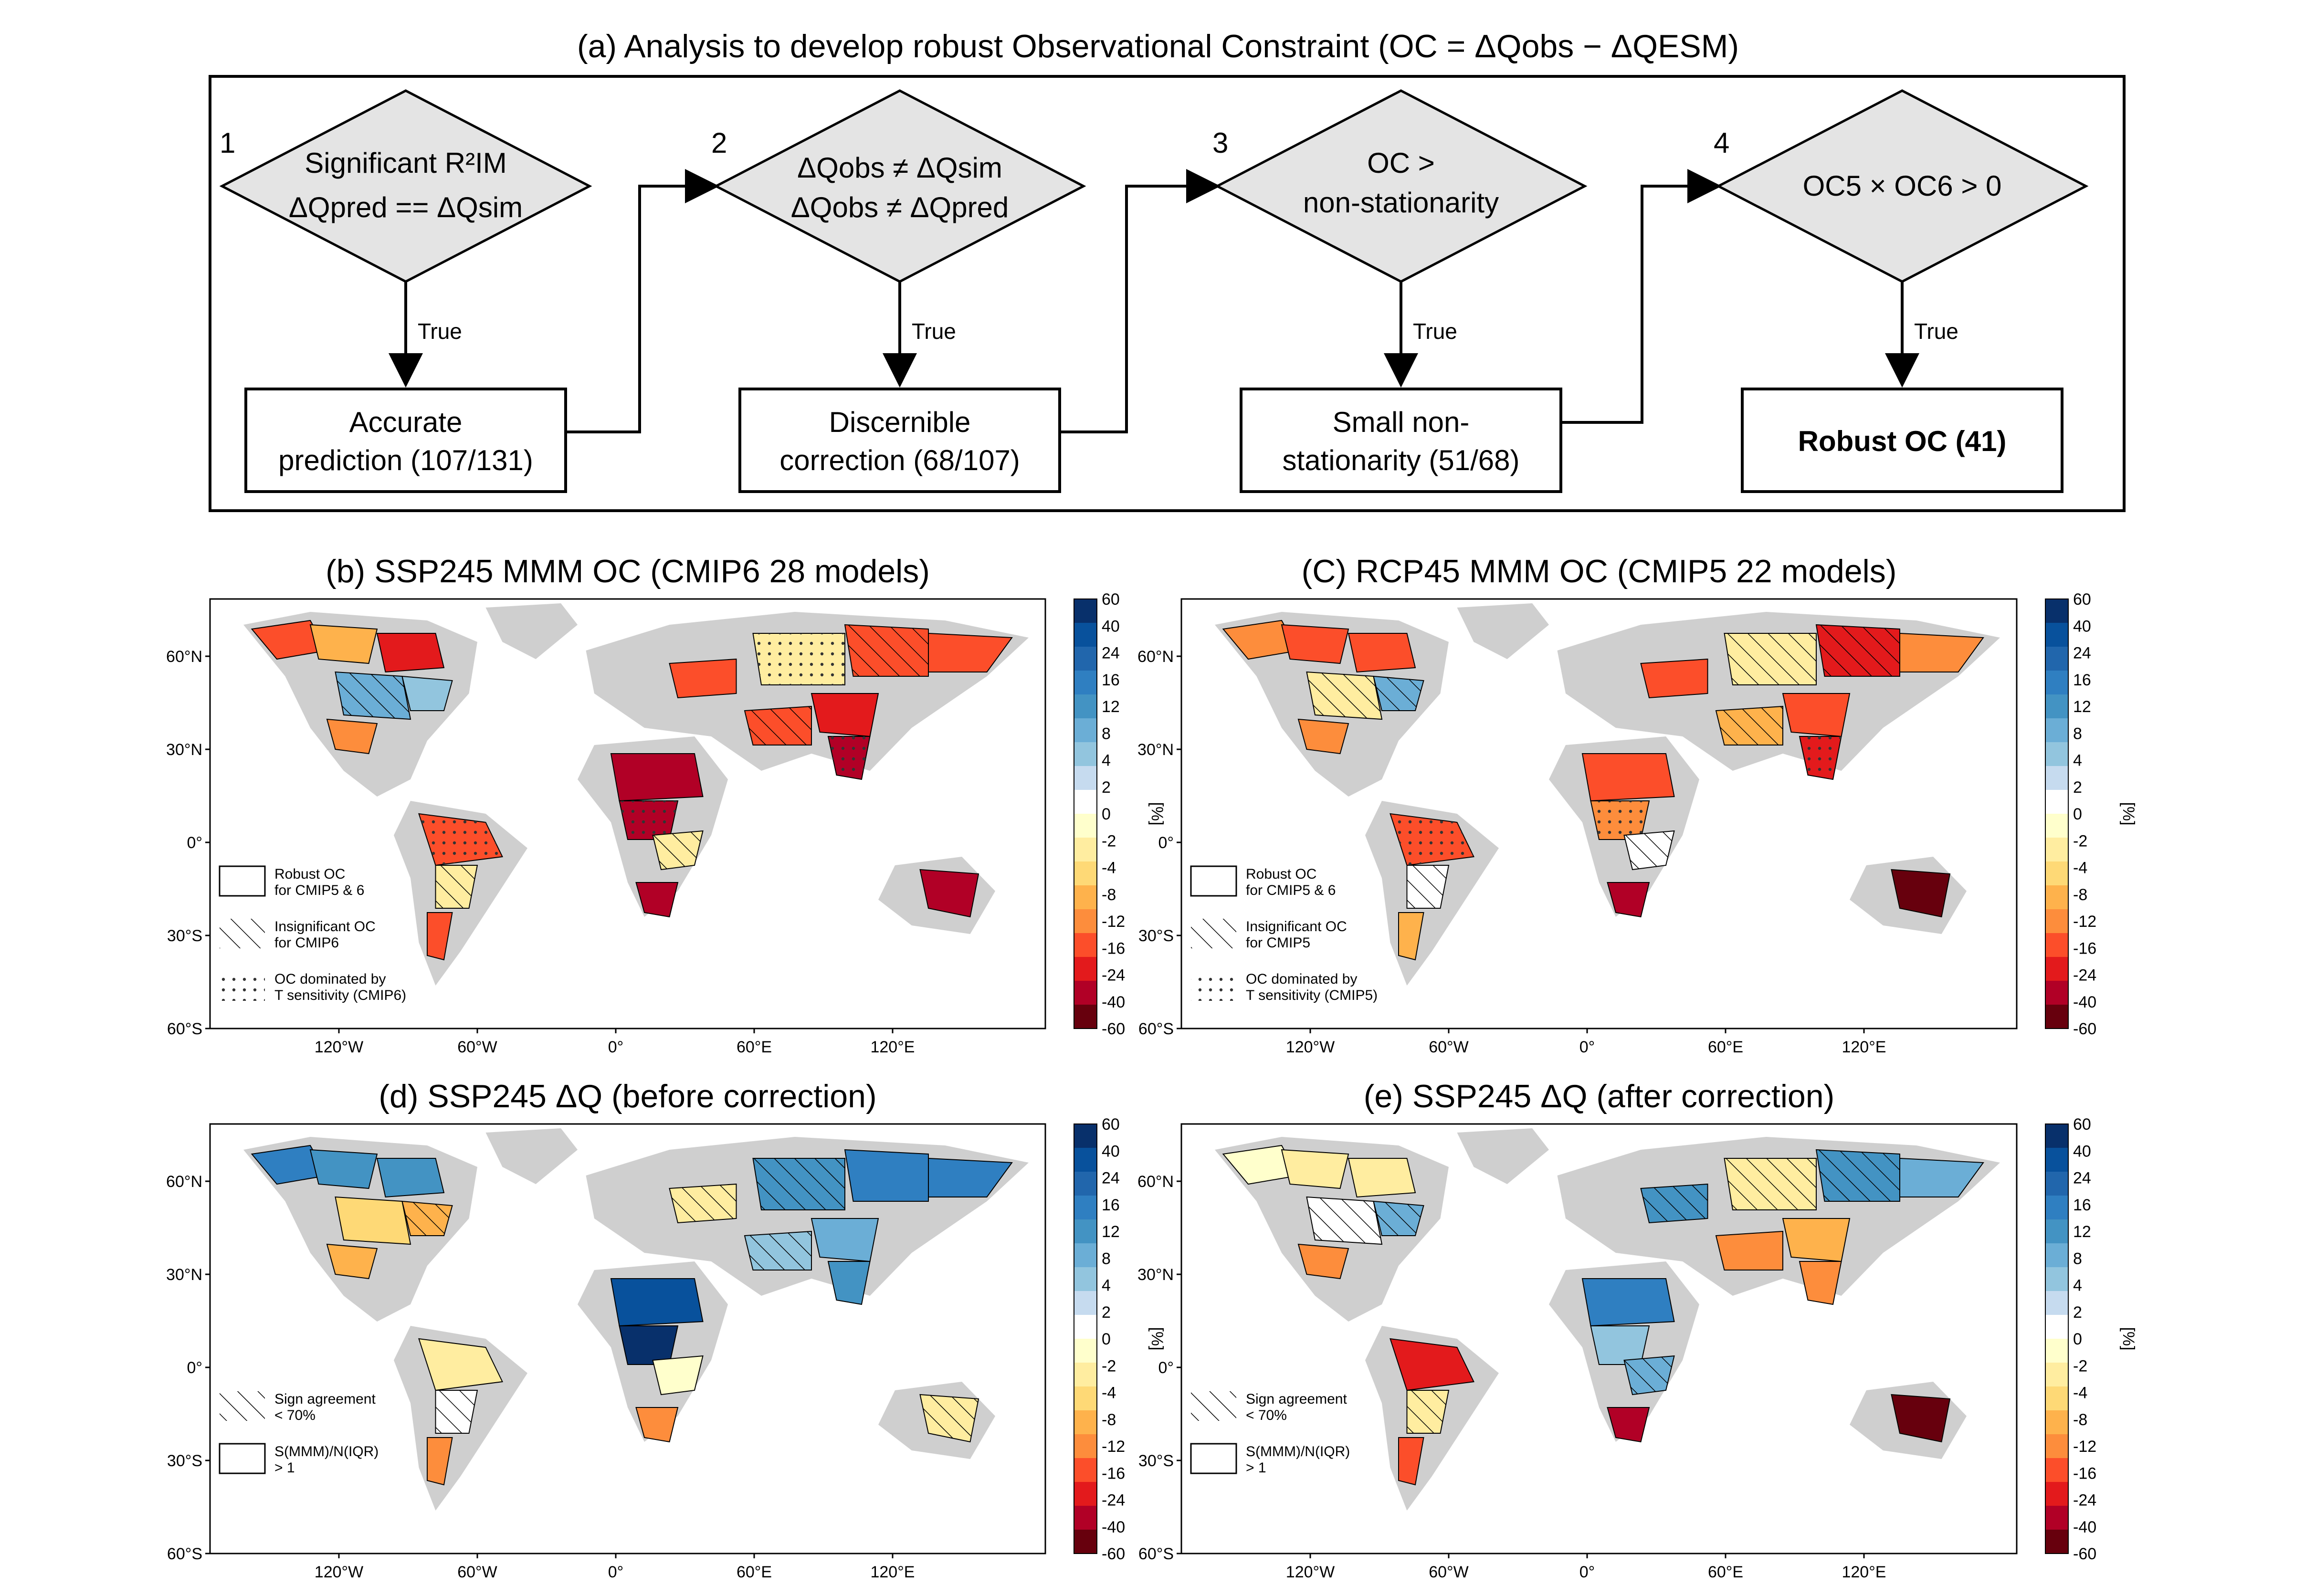  Describe the element at coordinates (1213, 986) in the screenshot. I see `legend-swatch-dots-c` at that location.